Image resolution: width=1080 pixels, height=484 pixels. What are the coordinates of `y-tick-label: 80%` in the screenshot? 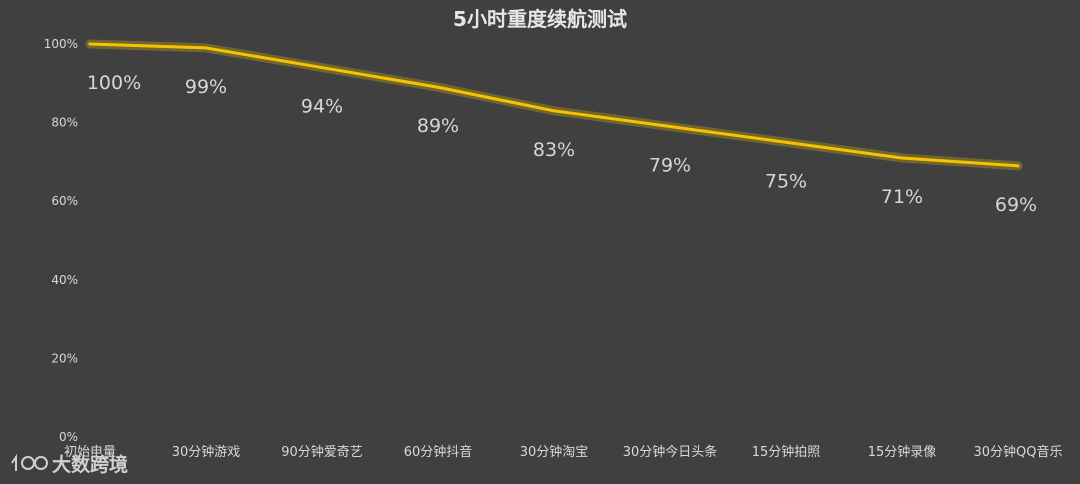 It's located at (64, 123).